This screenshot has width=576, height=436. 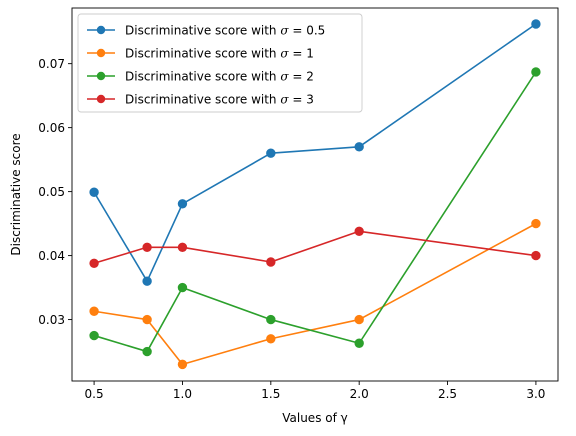 What do you see at coordinates (182, 394) in the screenshot?
I see `x-tick-label: 1.0` at bounding box center [182, 394].